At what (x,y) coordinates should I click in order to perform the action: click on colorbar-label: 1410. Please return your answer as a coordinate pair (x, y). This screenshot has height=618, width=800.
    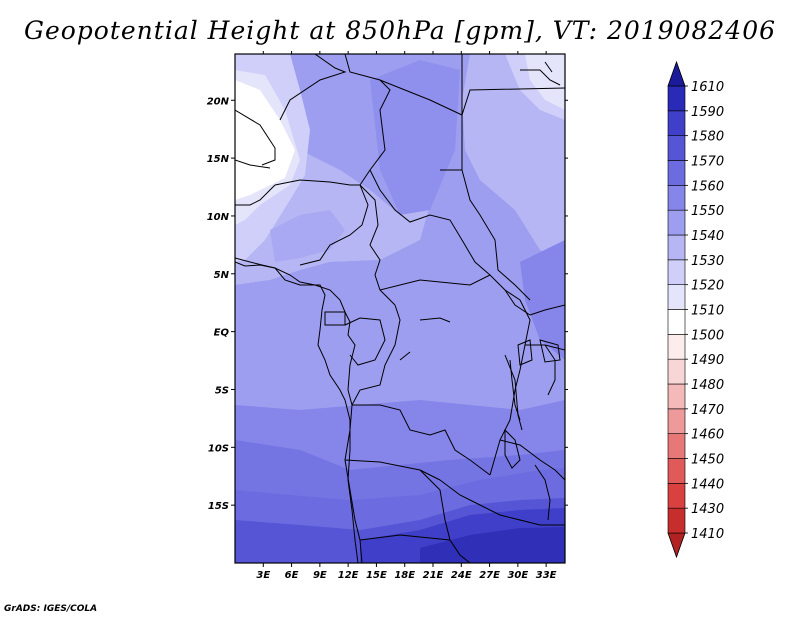
    Looking at the image, I should click on (707, 534).